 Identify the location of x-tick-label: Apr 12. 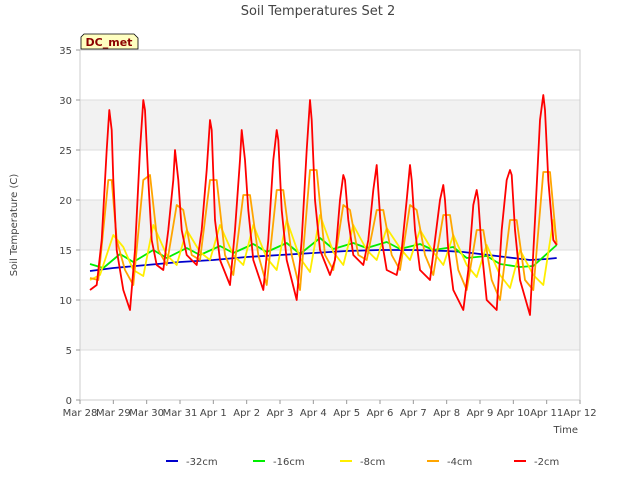
(579, 413).